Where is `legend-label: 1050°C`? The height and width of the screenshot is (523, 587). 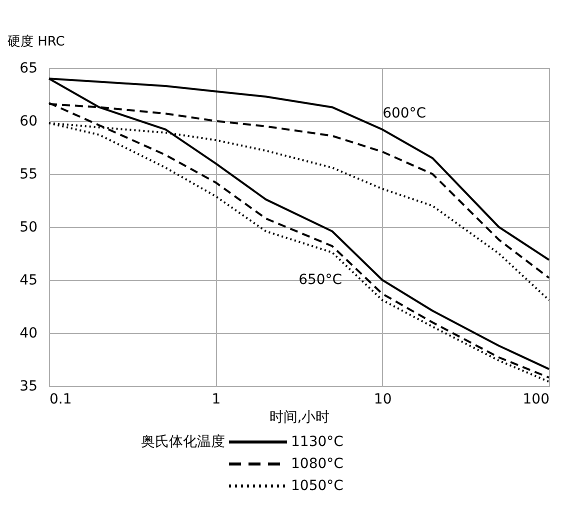
legend-label: 1050°C is located at coordinates (317, 486).